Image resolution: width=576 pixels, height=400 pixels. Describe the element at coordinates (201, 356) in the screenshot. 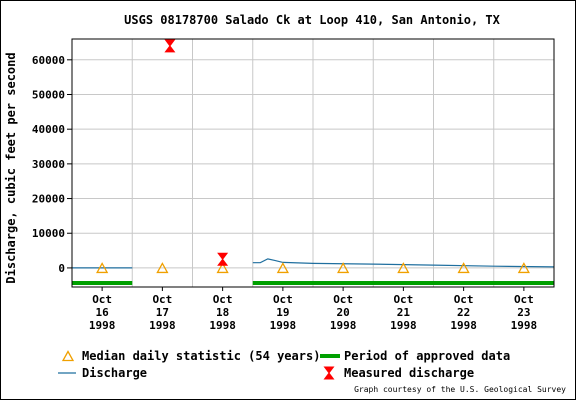

I see `legend-label: Median daily statistic (54 years)` at that location.